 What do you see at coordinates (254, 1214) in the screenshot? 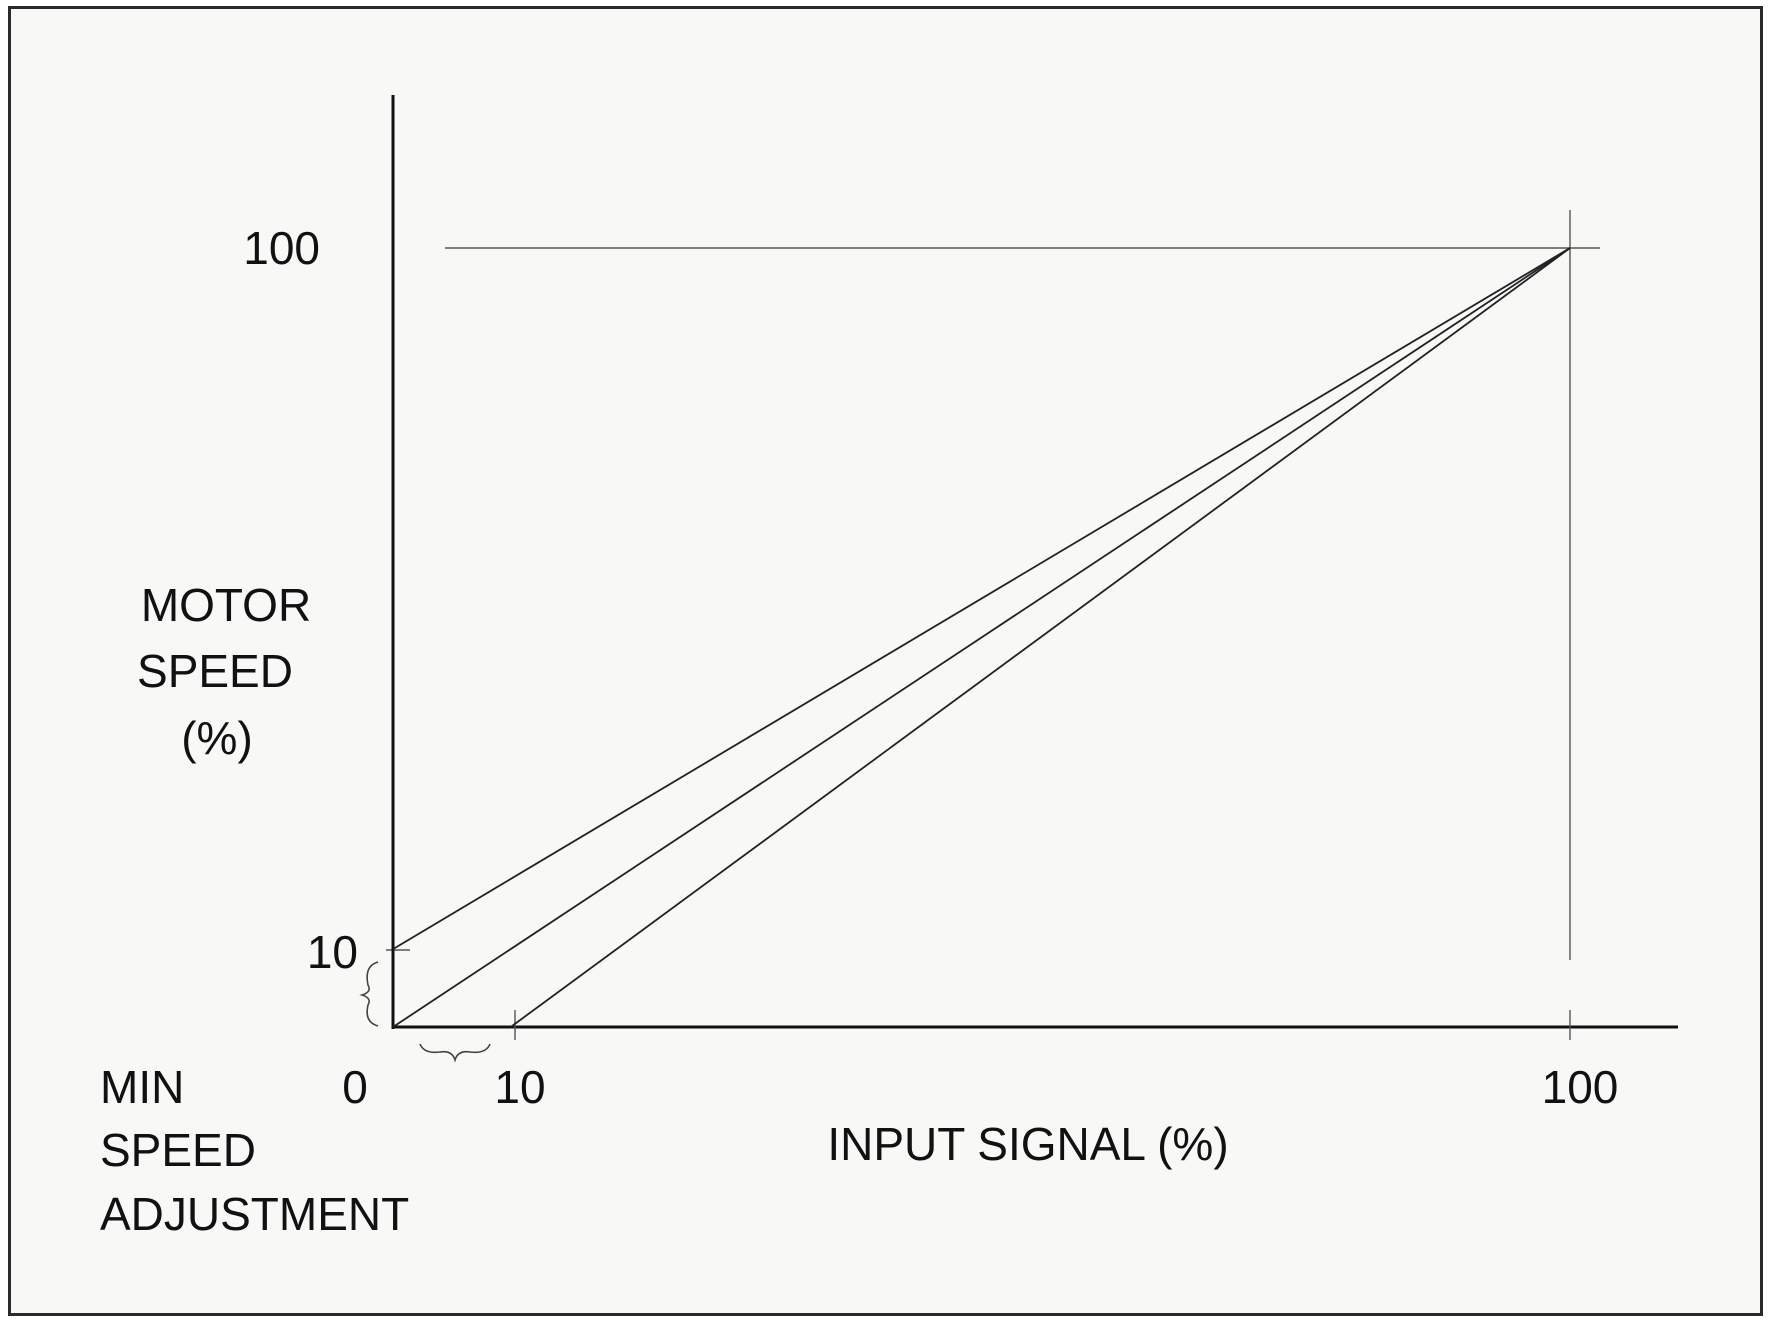
I see `annotation-line3: ADJUSTMENT` at bounding box center [254, 1214].